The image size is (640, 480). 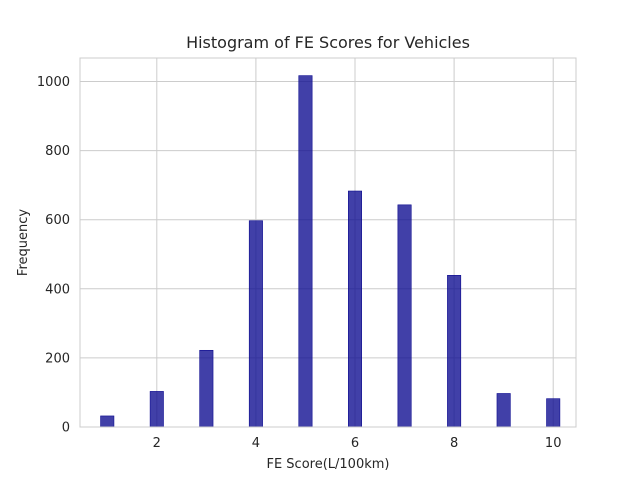 I want to click on x-tick-labels: 2 4 6 8 10, so click(x=357, y=443).